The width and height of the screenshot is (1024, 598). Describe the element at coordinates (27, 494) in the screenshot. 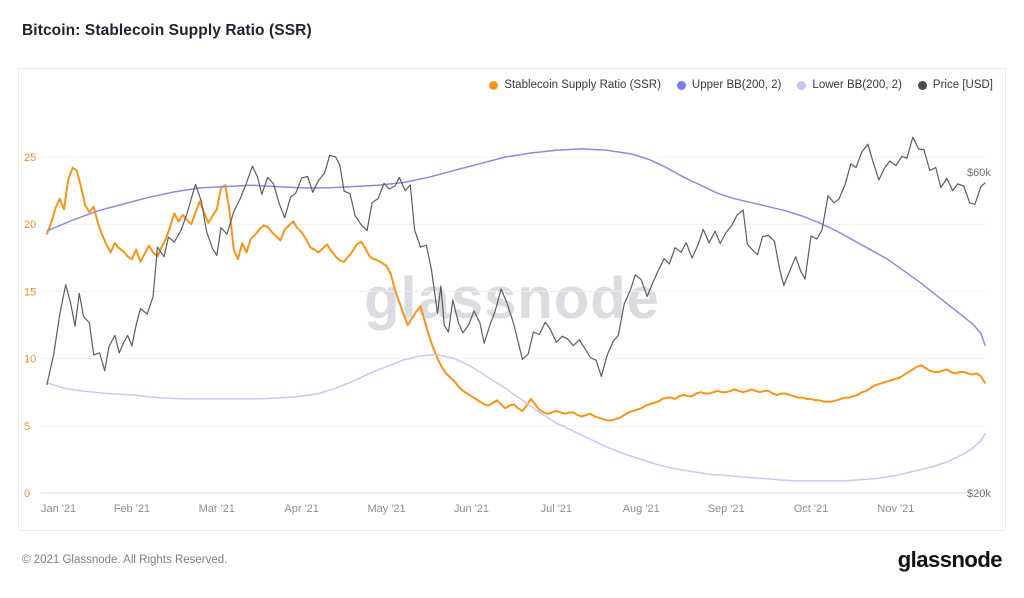

I see `y-tick-label: 0` at that location.